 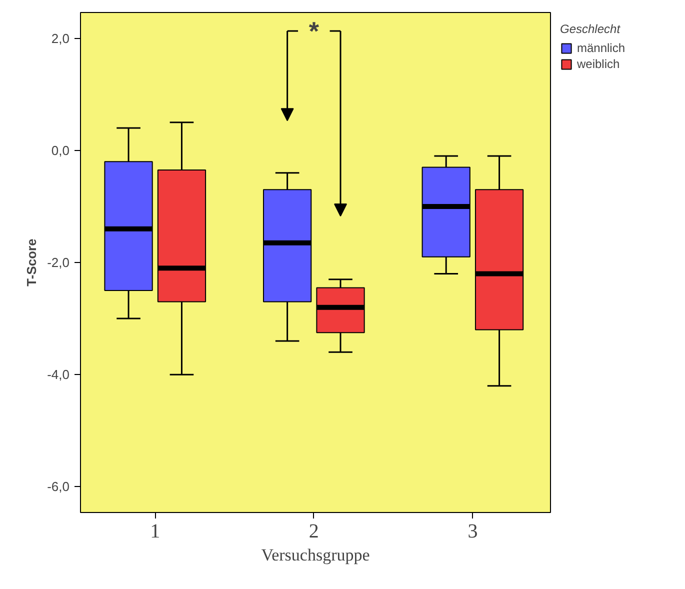 What do you see at coordinates (598, 64) in the screenshot?
I see `legend-label: weiblich` at bounding box center [598, 64].